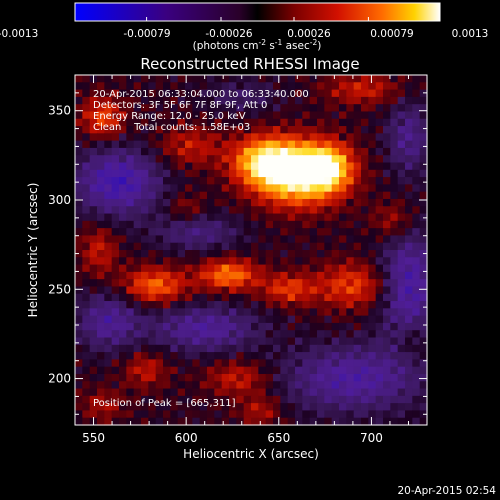 This screenshot has height=500, width=500. I want to click on x-tick-label: 600, so click(186, 438).